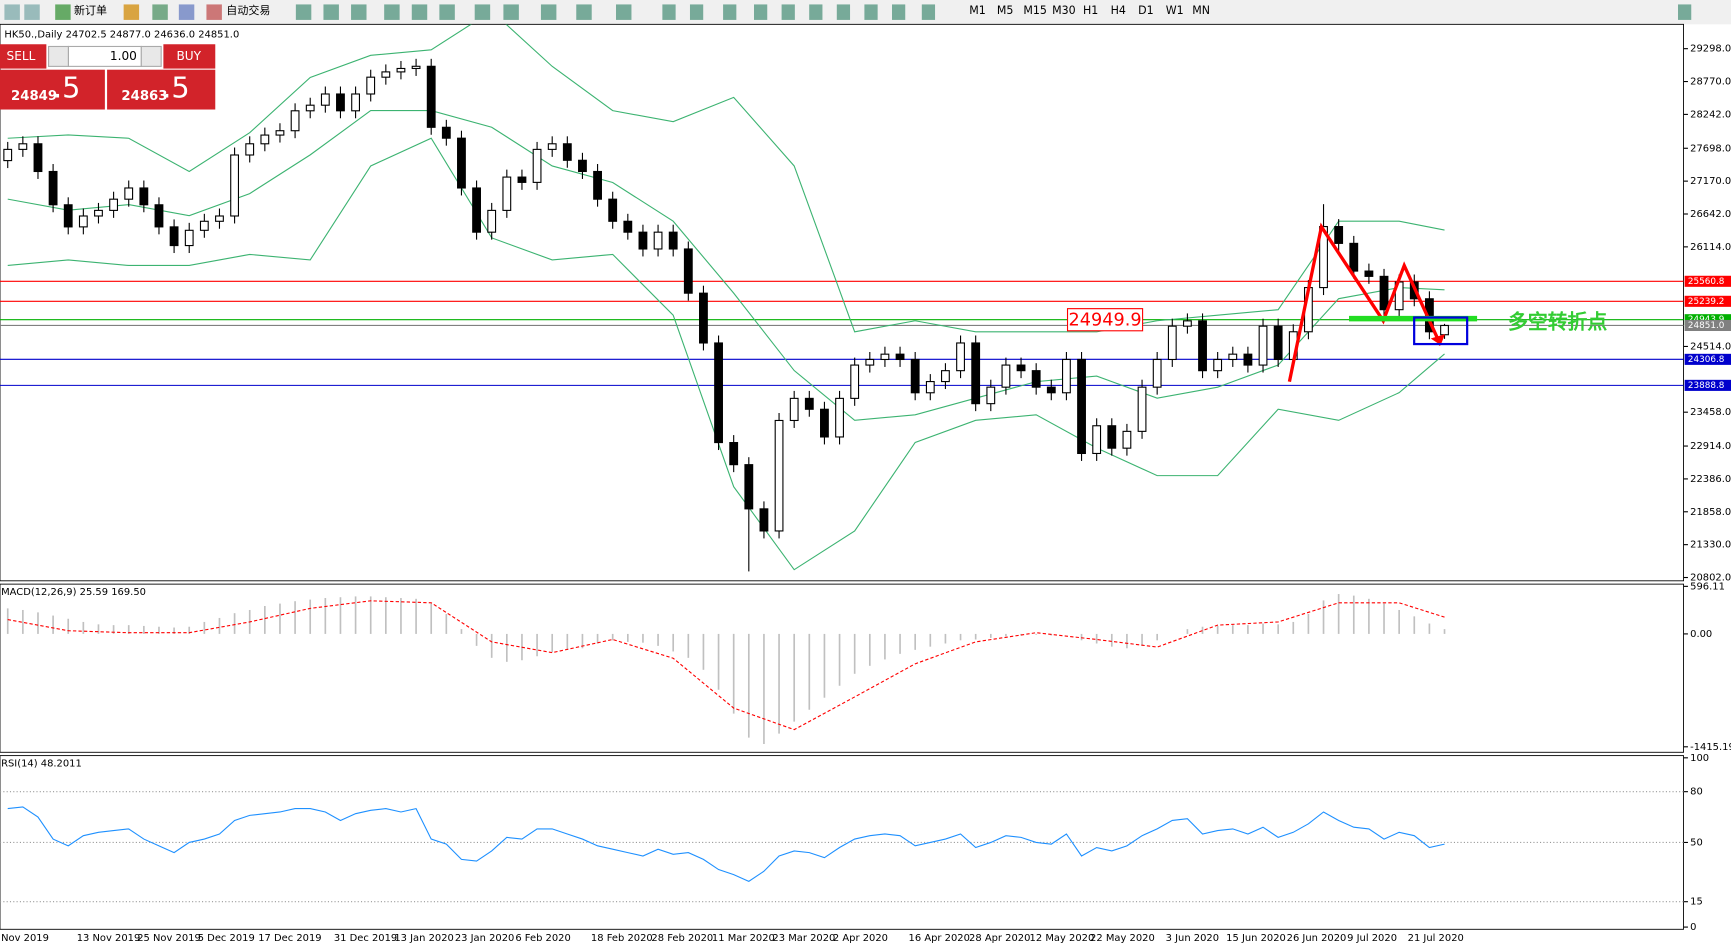 The height and width of the screenshot is (951, 1731). I want to click on y-tick-label: 0, so click(1693, 927).